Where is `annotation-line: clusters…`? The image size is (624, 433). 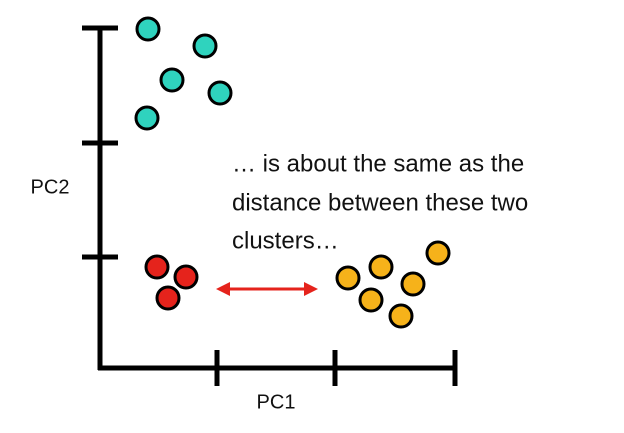
annotation-line: clusters… is located at coordinates (285, 240).